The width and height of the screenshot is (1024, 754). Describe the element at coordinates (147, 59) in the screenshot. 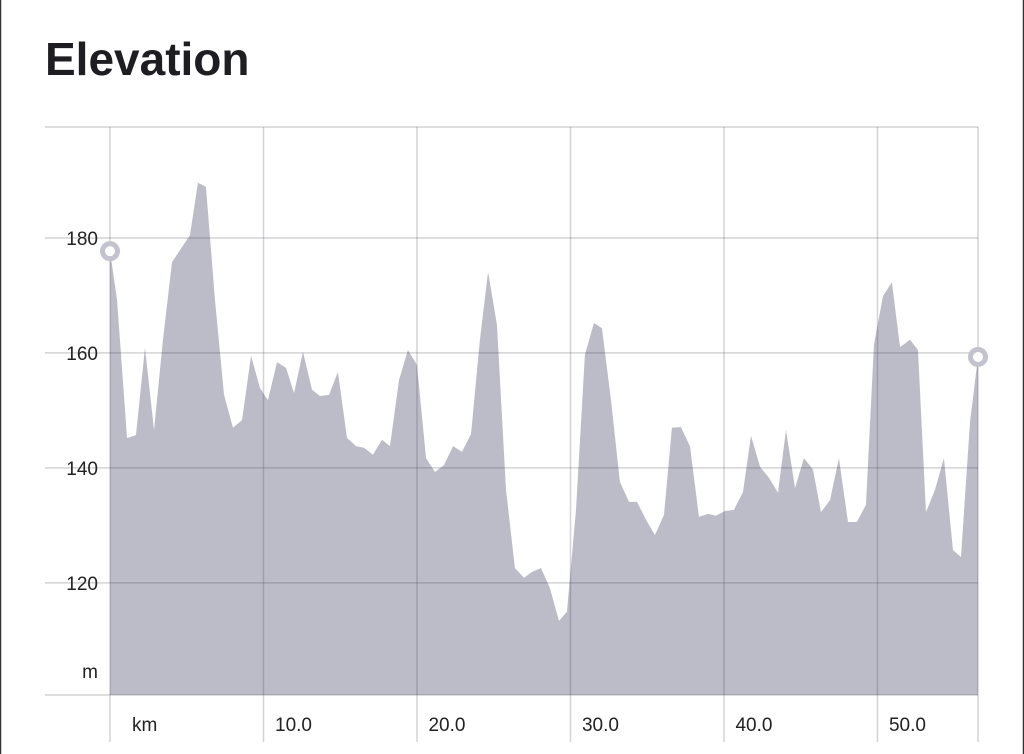

I see `chart-title: Elevation` at that location.